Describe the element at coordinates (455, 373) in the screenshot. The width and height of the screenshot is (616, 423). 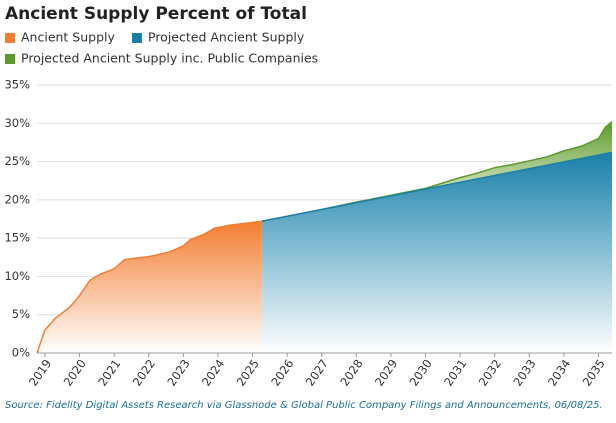
I see `x-tick-label: 2031` at that location.